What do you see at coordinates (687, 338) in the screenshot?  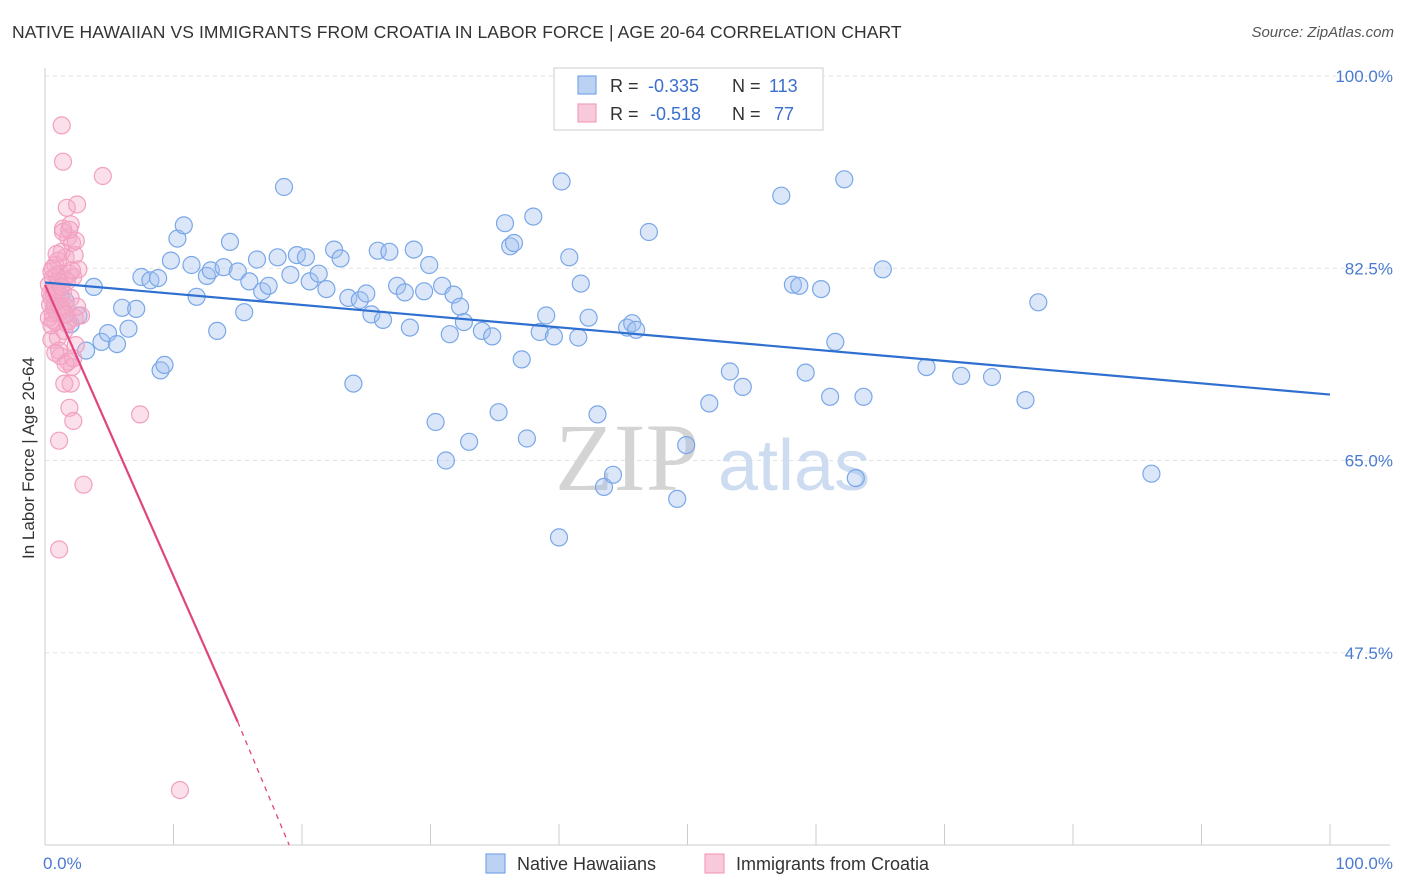 I see `native-hawaiians-trend-line` at bounding box center [687, 338].